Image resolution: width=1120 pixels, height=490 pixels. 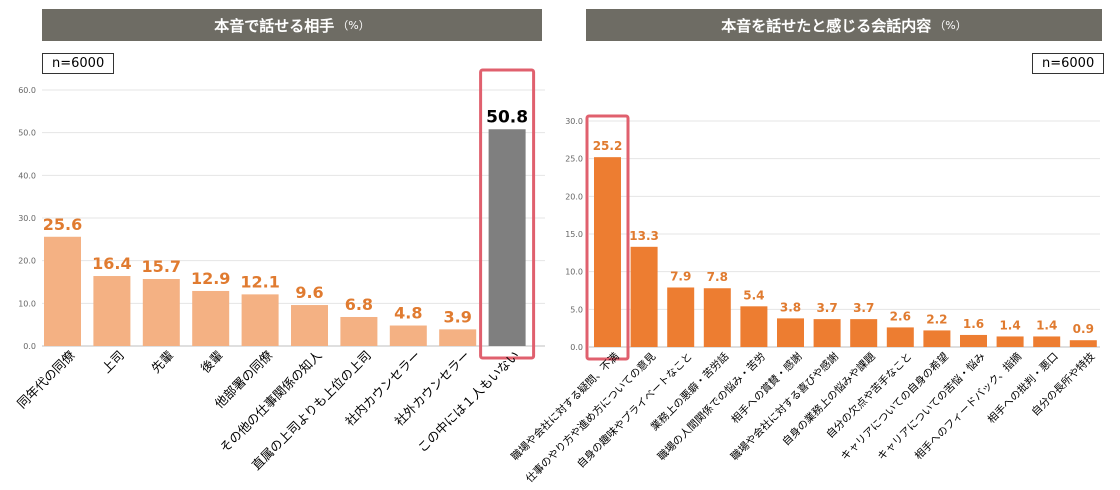 I want to click on right-data-label: 2.2, so click(x=936, y=319).